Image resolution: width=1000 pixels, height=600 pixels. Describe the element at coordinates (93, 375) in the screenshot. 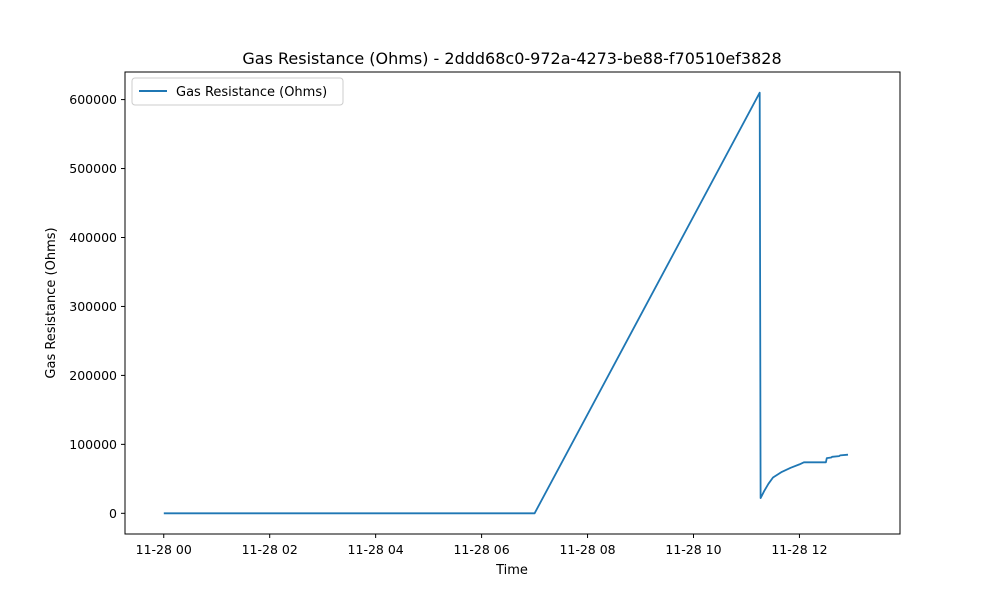

I see `y-tick-label: 200000` at that location.